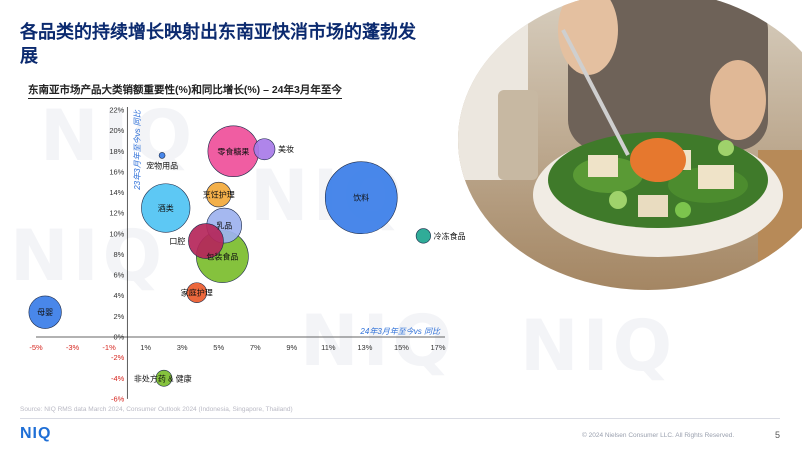 The image size is (802, 451). What do you see at coordinates (255, 347) in the screenshot?
I see `x-tick-label: 7%` at bounding box center [255, 347].